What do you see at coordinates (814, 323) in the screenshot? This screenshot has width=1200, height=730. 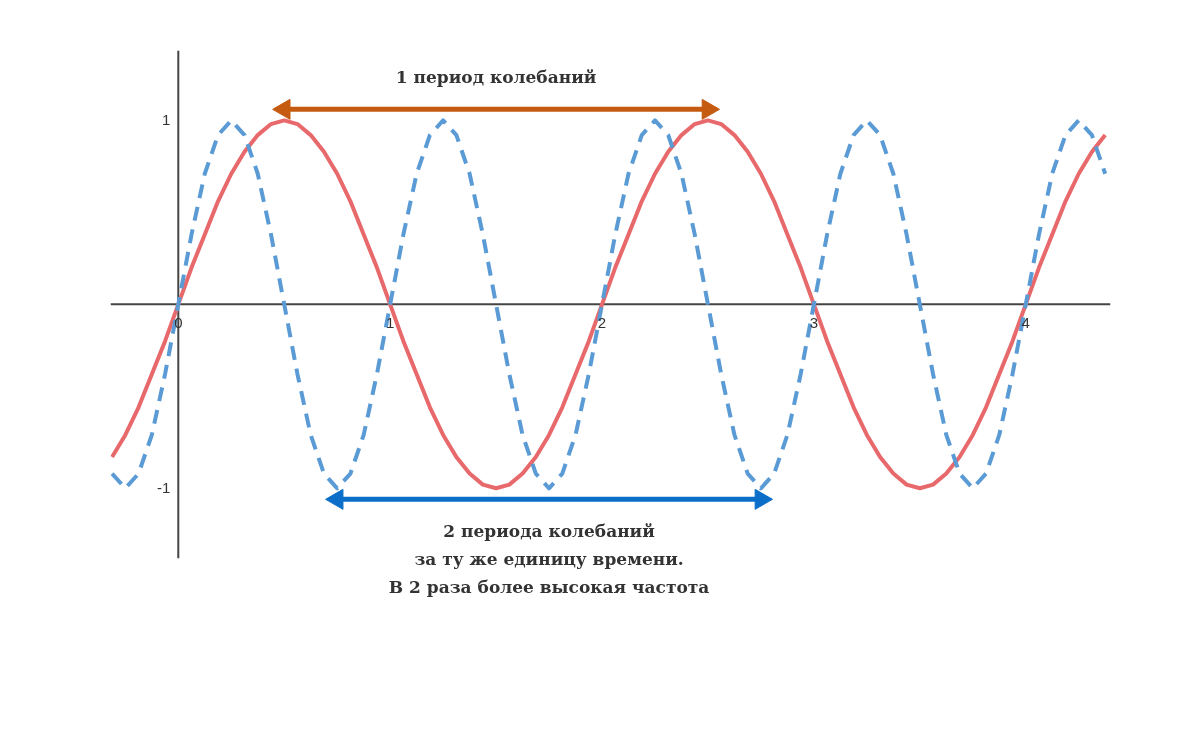 I see `x-tick-label: 3` at bounding box center [814, 323].